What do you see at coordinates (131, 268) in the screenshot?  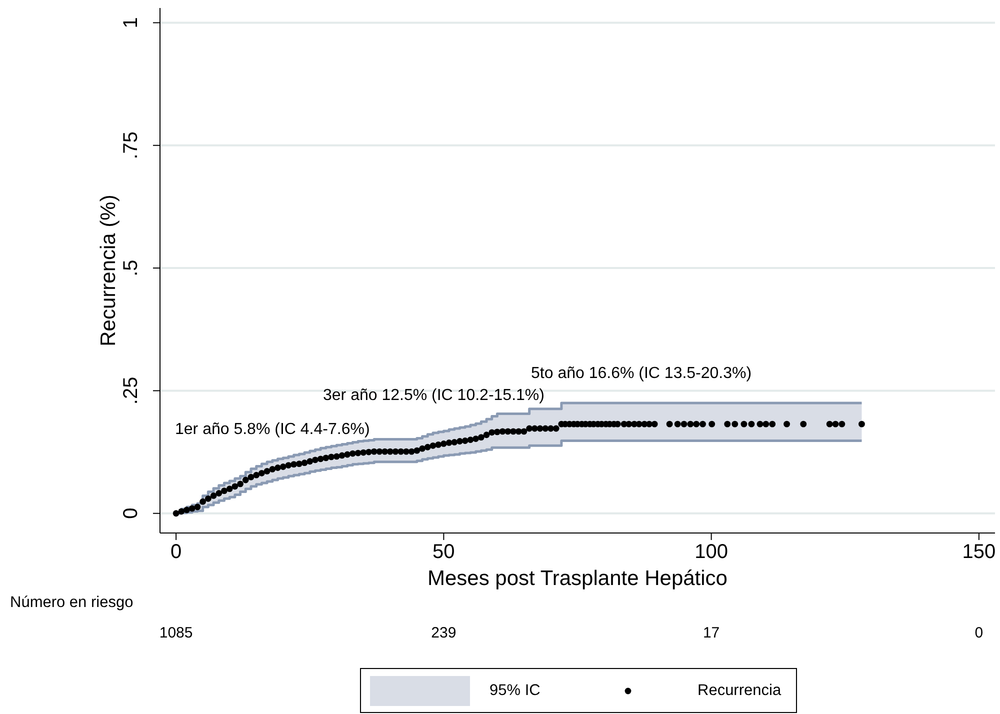 I see `y-tick-label: .5` at bounding box center [131, 268].